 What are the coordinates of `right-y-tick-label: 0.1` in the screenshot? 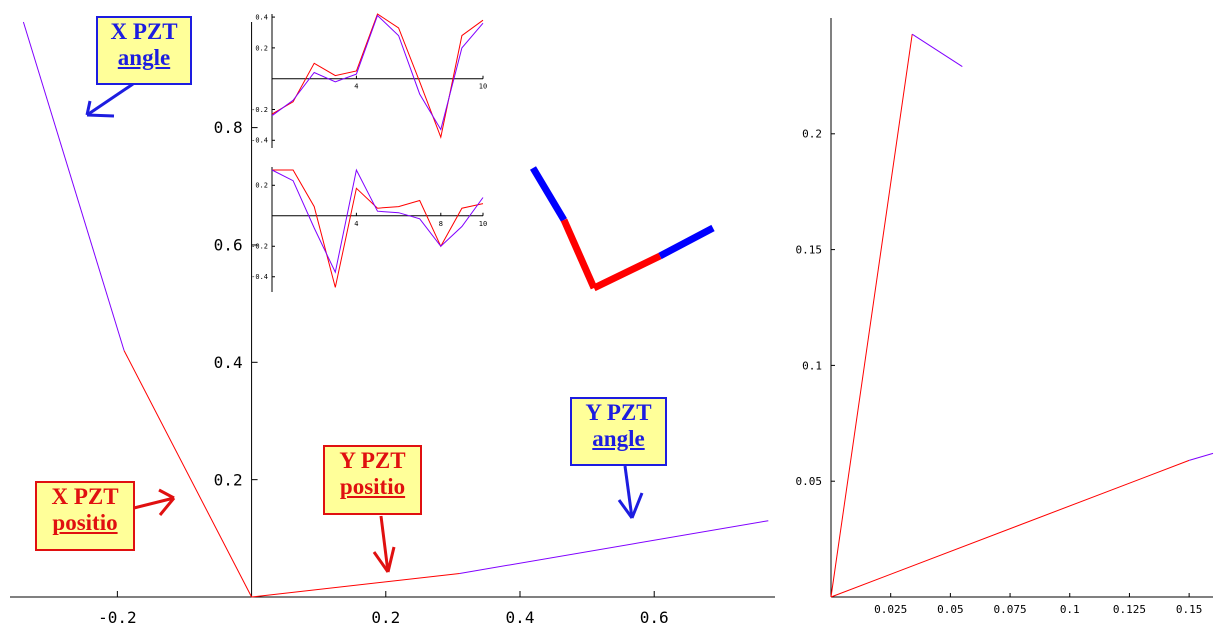 It's located at (812, 365).